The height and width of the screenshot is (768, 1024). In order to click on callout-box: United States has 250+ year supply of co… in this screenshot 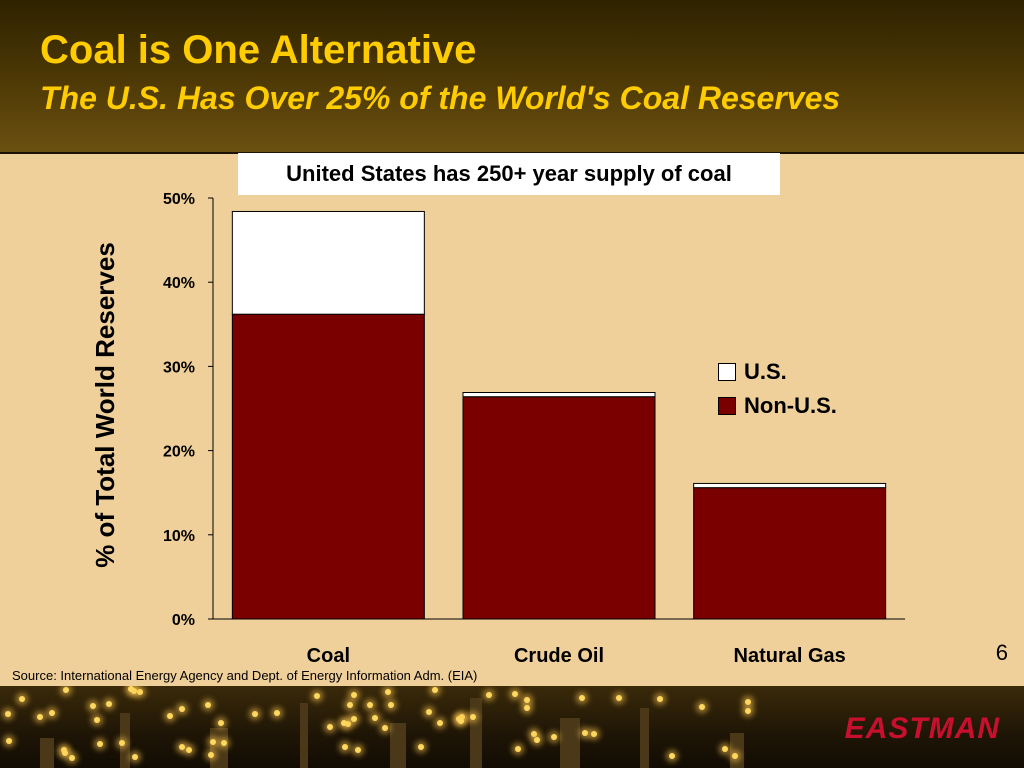, I will do `click(509, 174)`.